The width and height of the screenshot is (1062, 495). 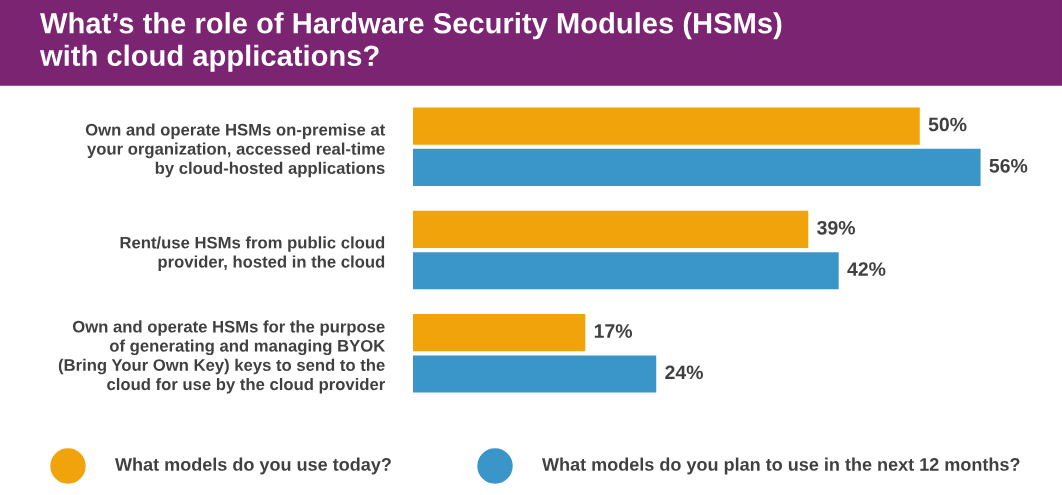 I want to click on y-tick-label: Own and operate HSMs on-premise at your organization, accessed real-time by cloud-hosted applications, so click(x=235, y=150).